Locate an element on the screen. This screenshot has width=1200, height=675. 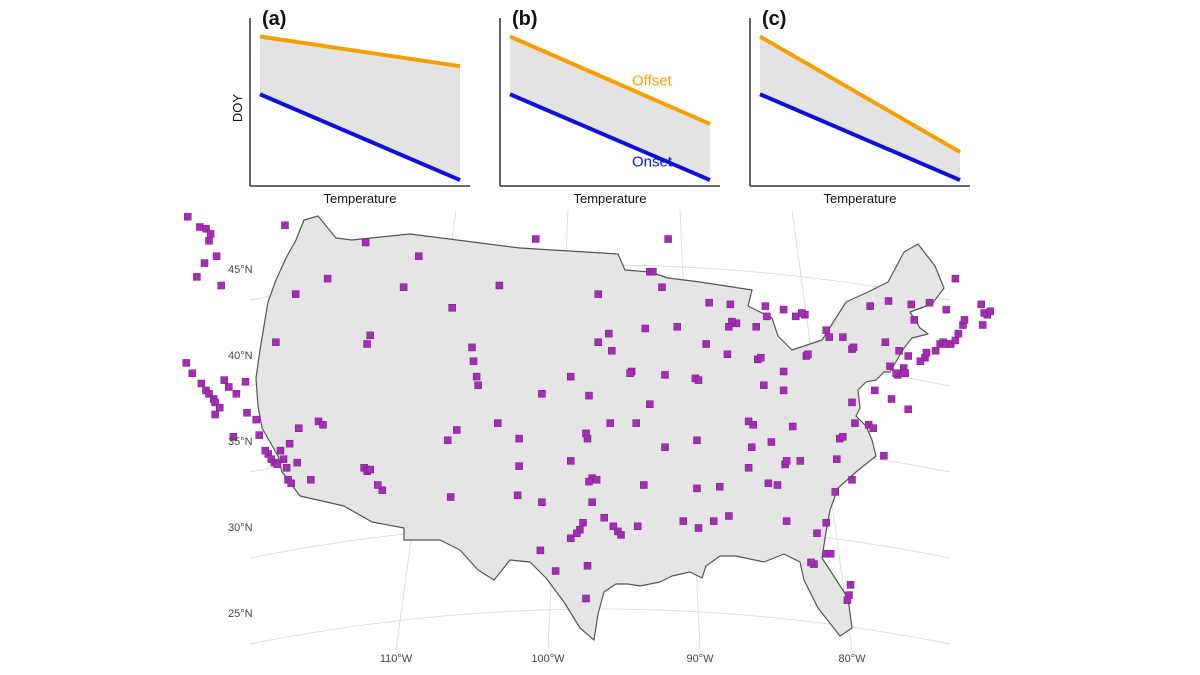
panel-label: (b) is located at coordinates (525, 19).